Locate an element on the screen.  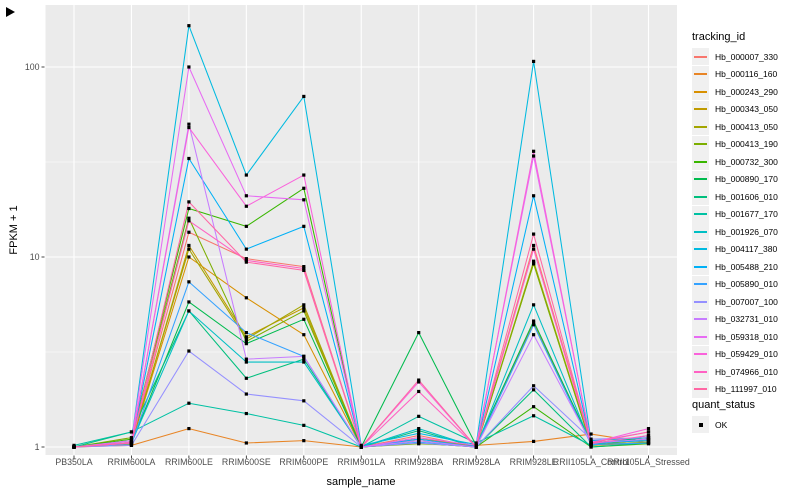
legend-entry-label: Hb_000343_050 is located at coordinates (746, 109).